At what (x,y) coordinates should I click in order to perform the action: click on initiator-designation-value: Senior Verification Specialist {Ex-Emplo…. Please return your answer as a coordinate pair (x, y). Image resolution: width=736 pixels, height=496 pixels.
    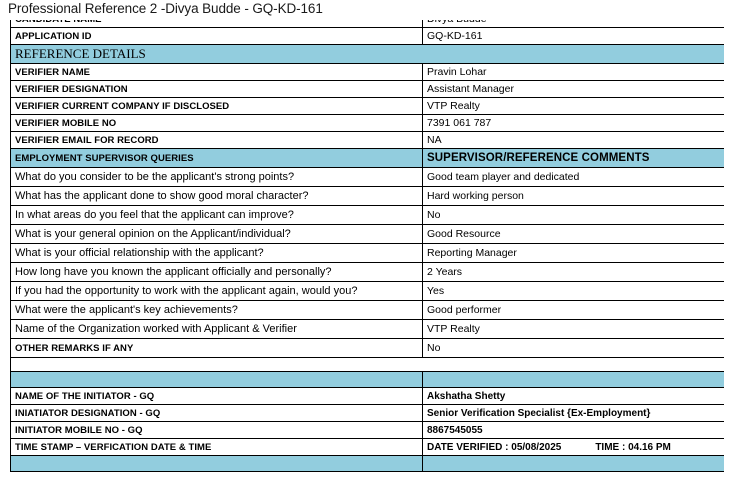
    Looking at the image, I should click on (573, 413).